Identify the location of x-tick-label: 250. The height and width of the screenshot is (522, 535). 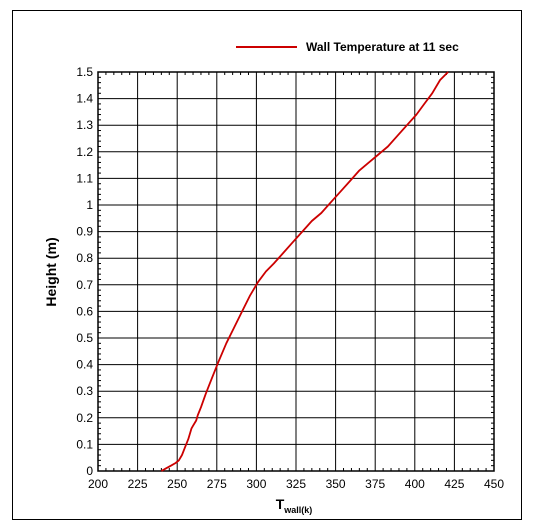
(177, 484).